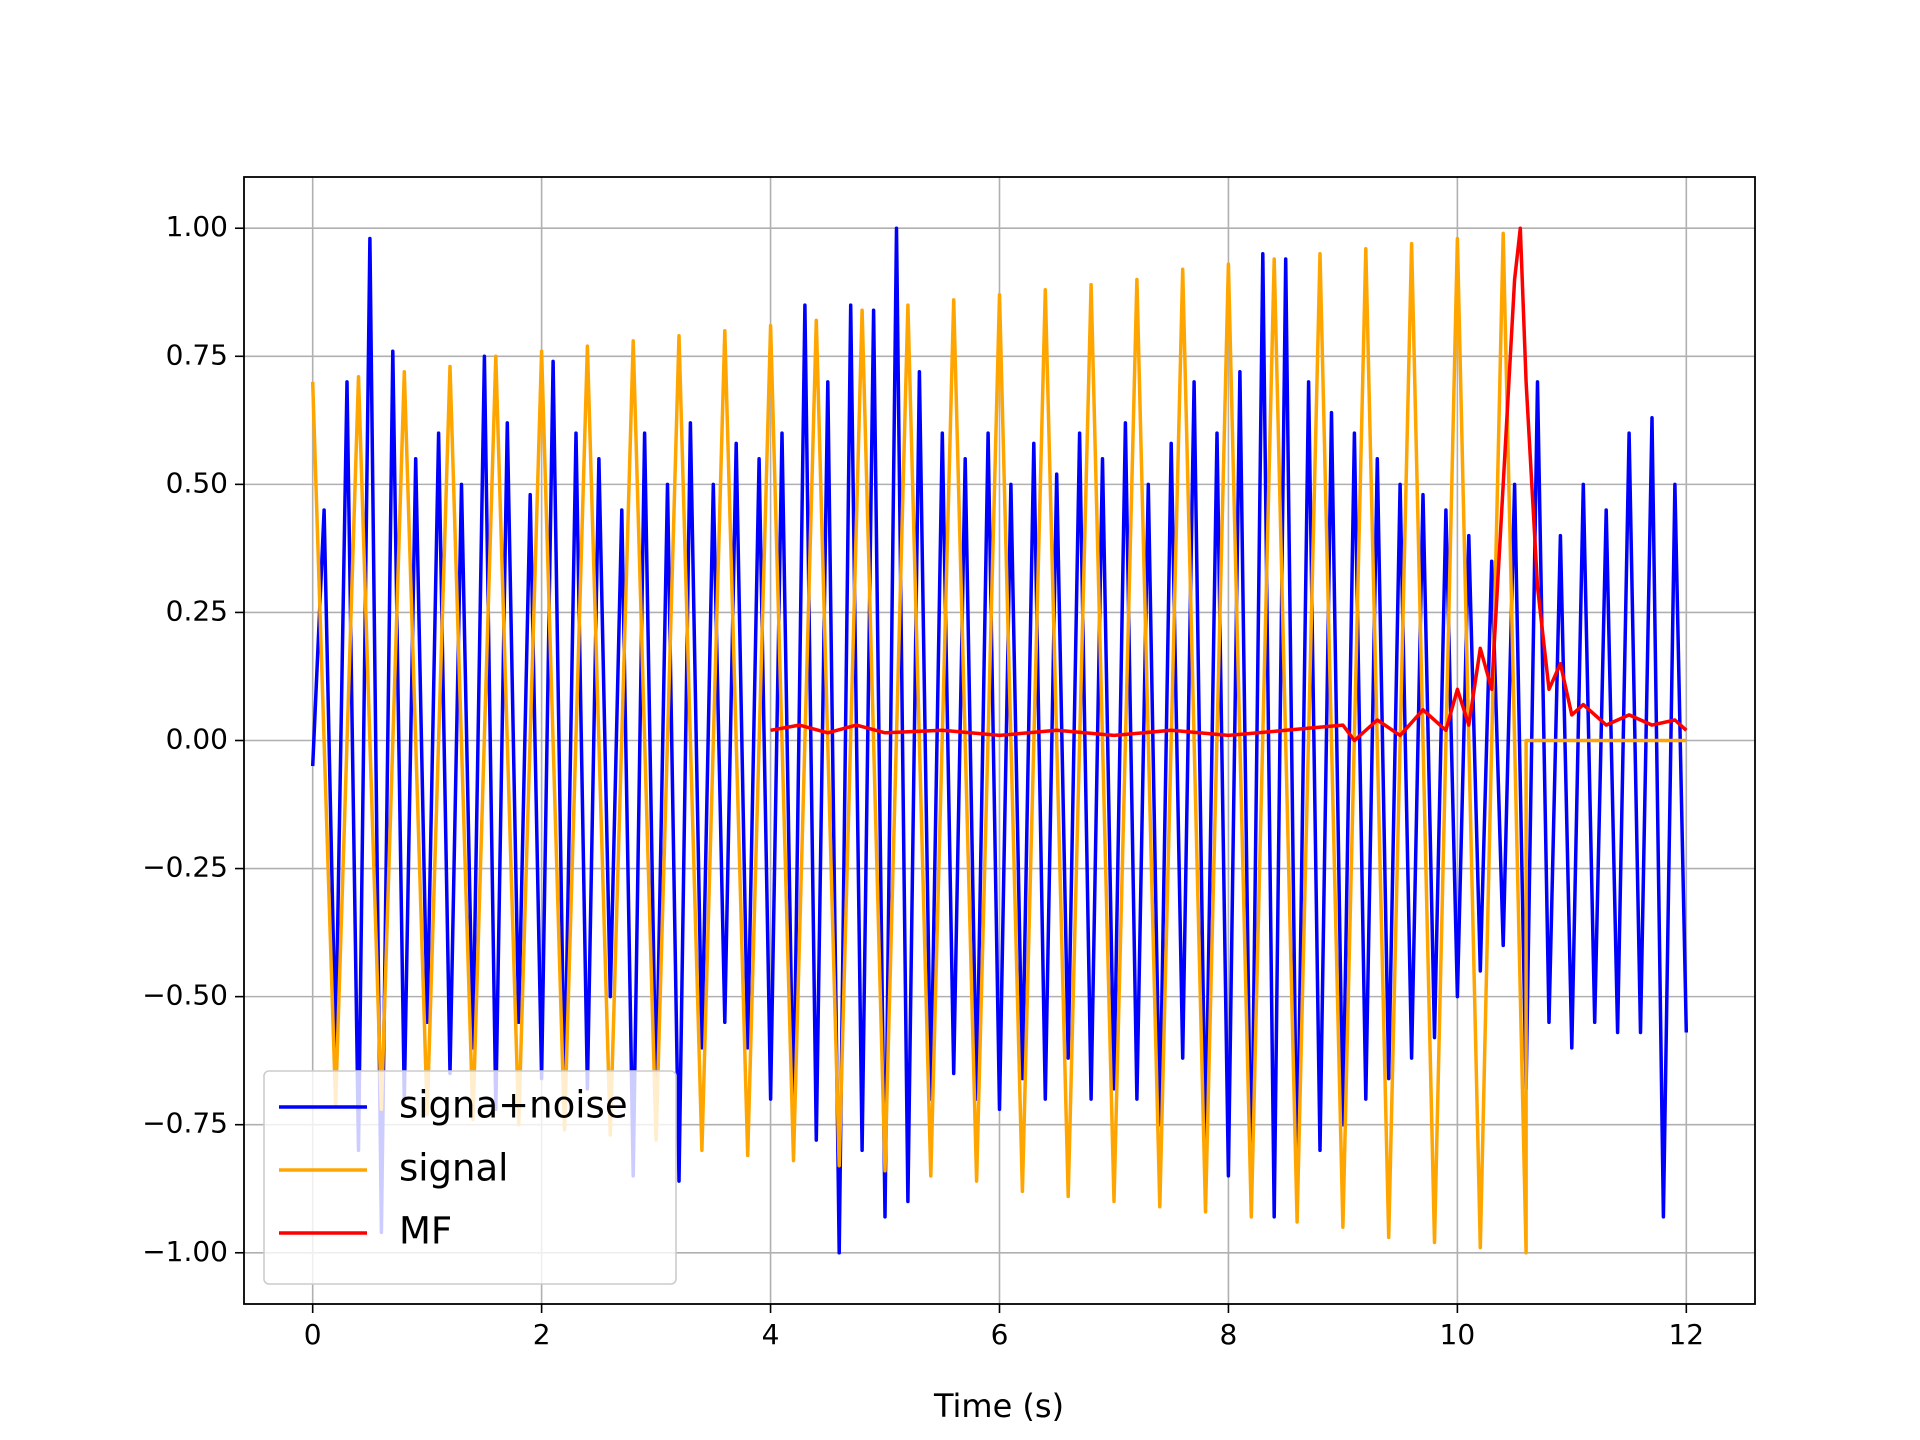  Describe the element at coordinates (1229, 1334) in the screenshot. I see `x-tick-label: 8` at that location.